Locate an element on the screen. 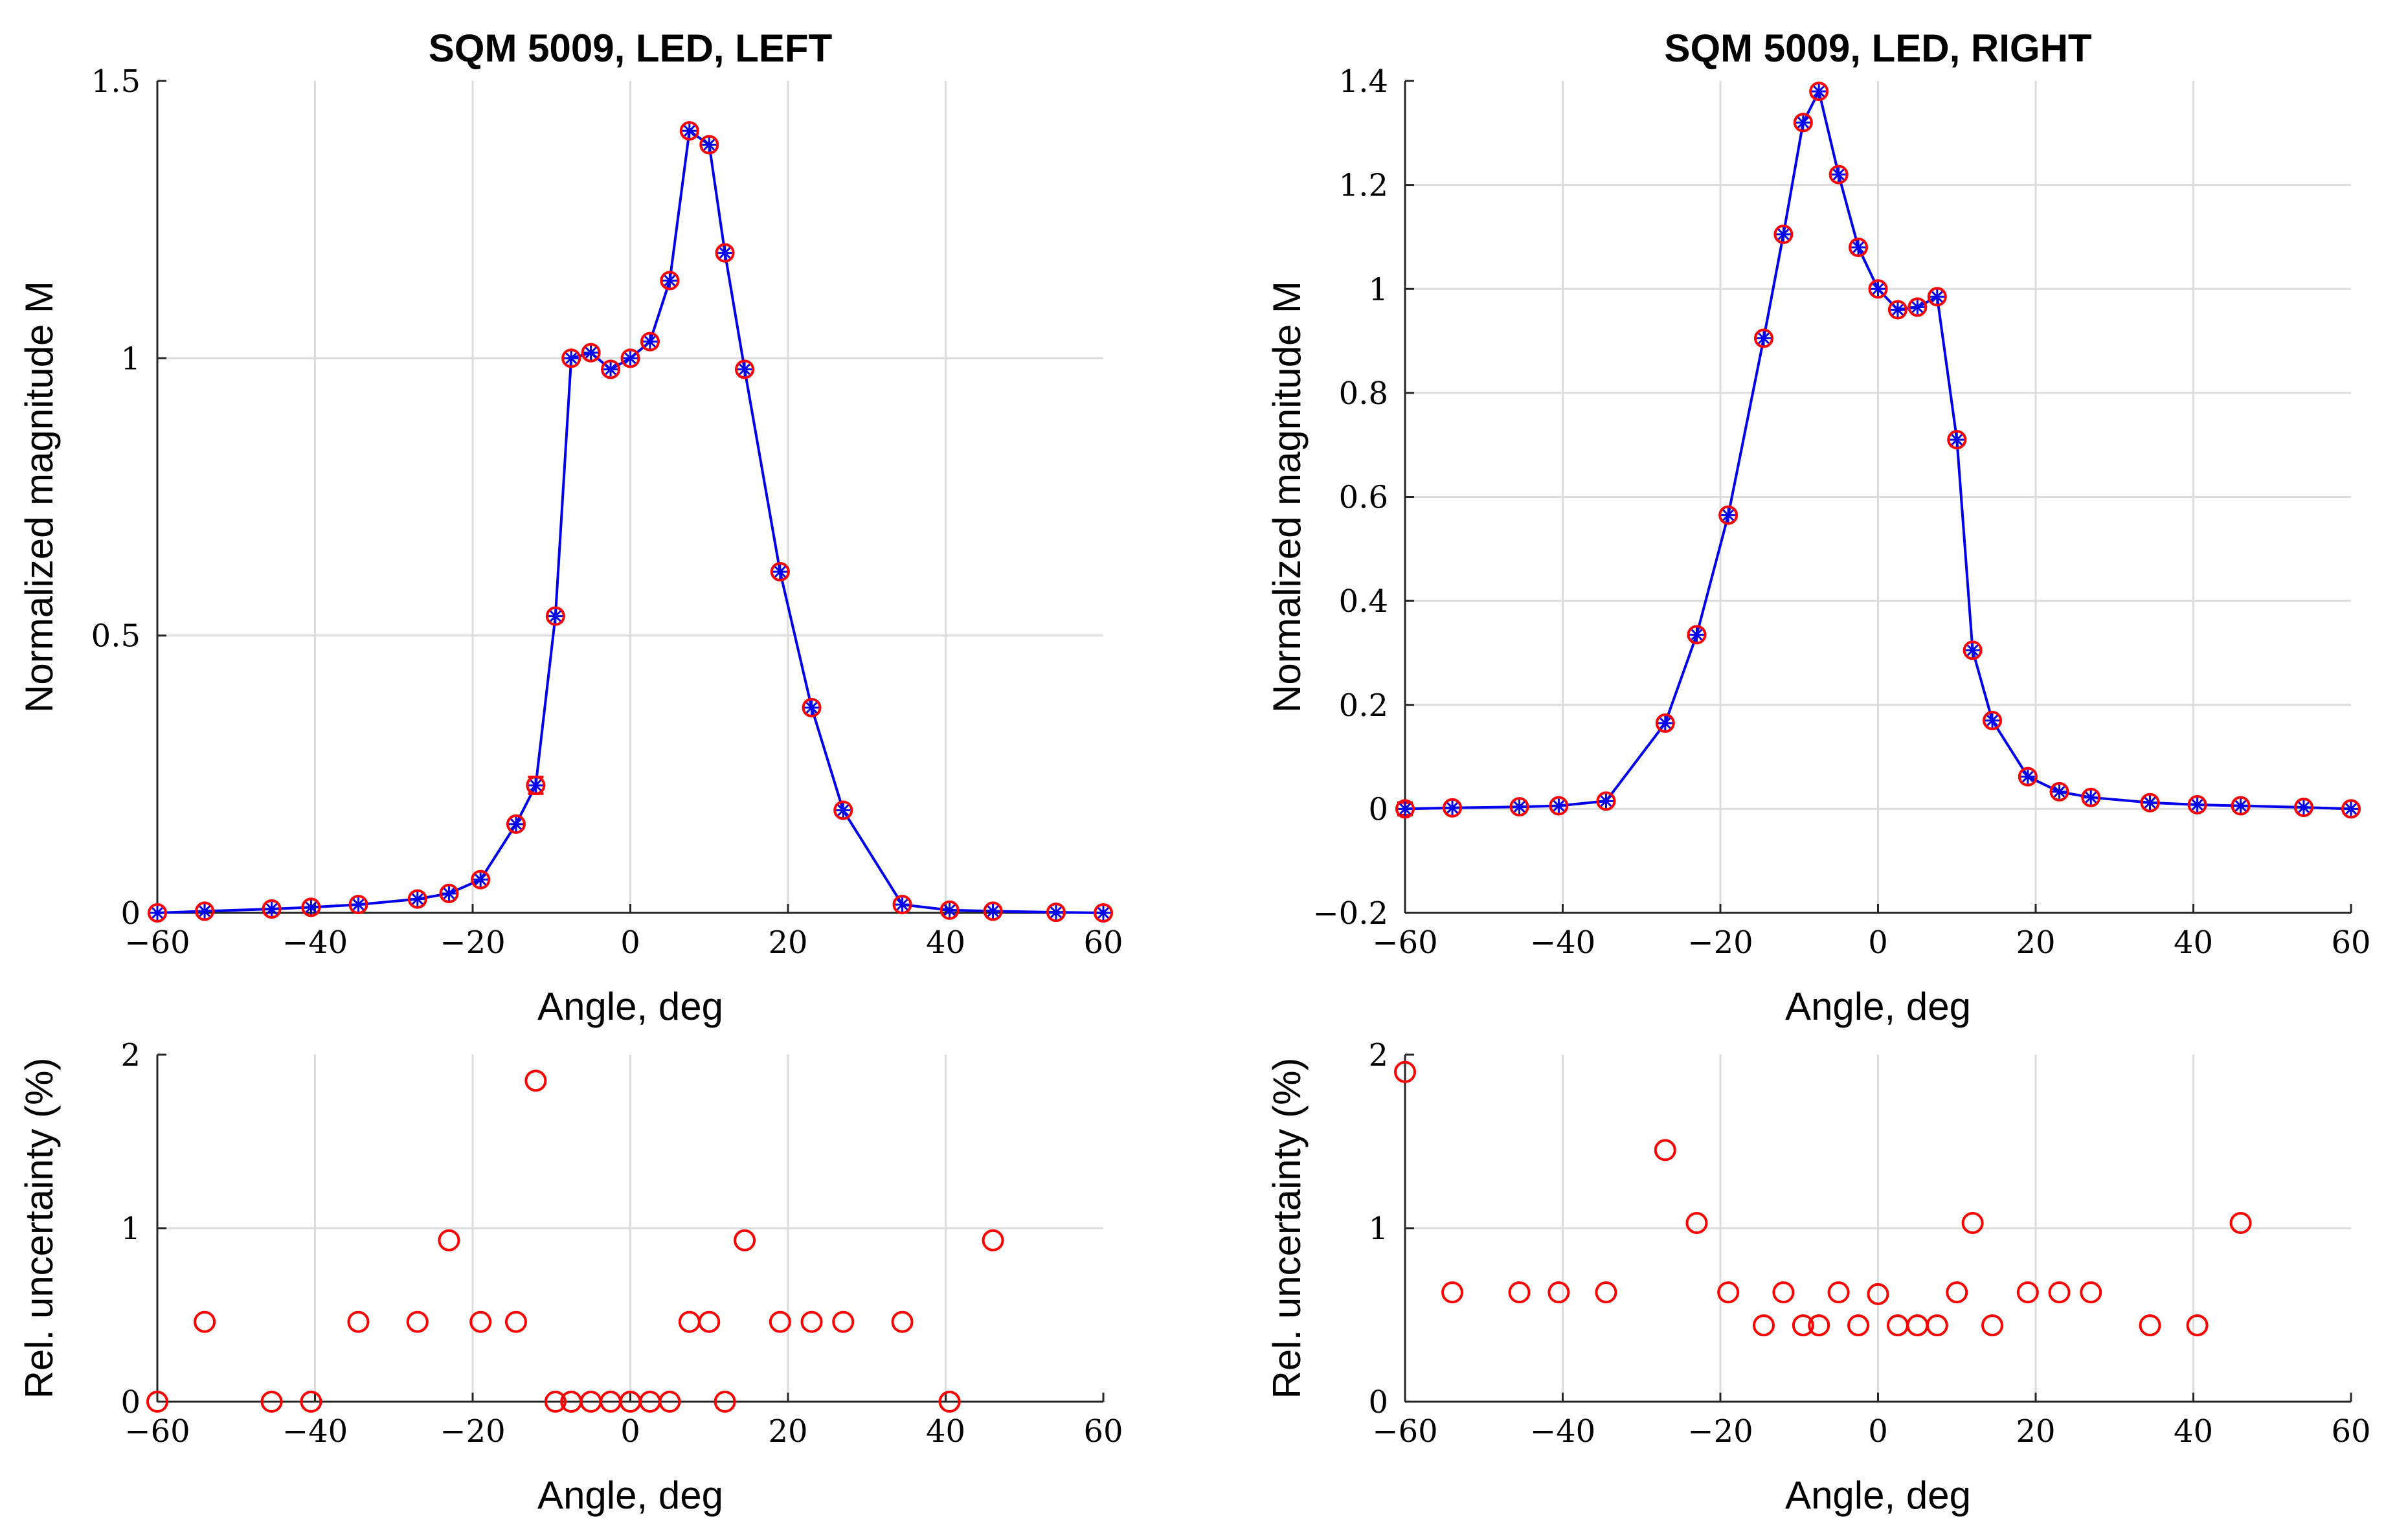  x-tick-label: 20 is located at coordinates (2036, 943).